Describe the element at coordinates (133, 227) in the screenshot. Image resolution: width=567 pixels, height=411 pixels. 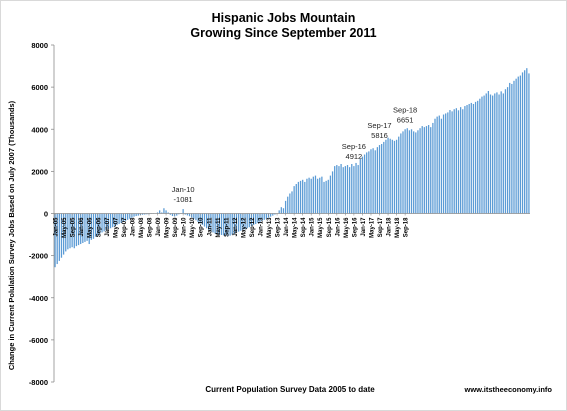
I see `x-tick-label: Jan-08` at that location.